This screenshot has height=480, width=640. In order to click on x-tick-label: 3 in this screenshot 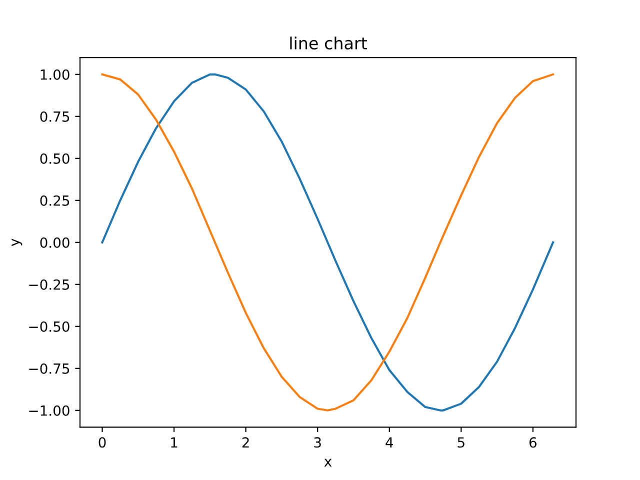, I will do `click(317, 442)`.